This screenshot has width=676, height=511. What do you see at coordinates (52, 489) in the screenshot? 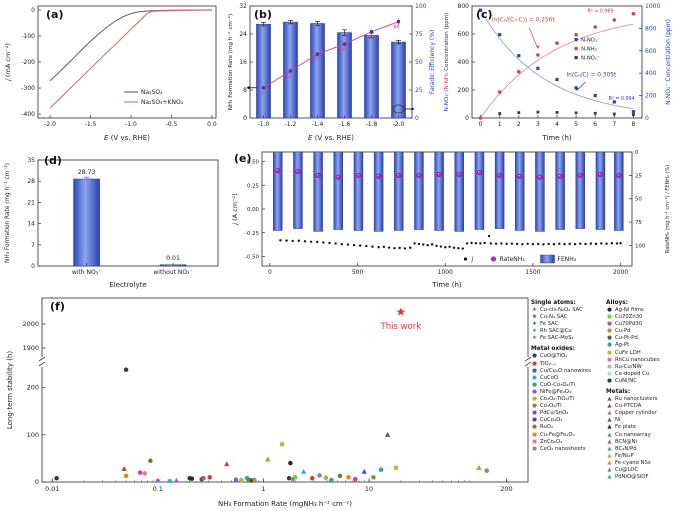
I see `svg-text: 0.01` at bounding box center [52, 489].